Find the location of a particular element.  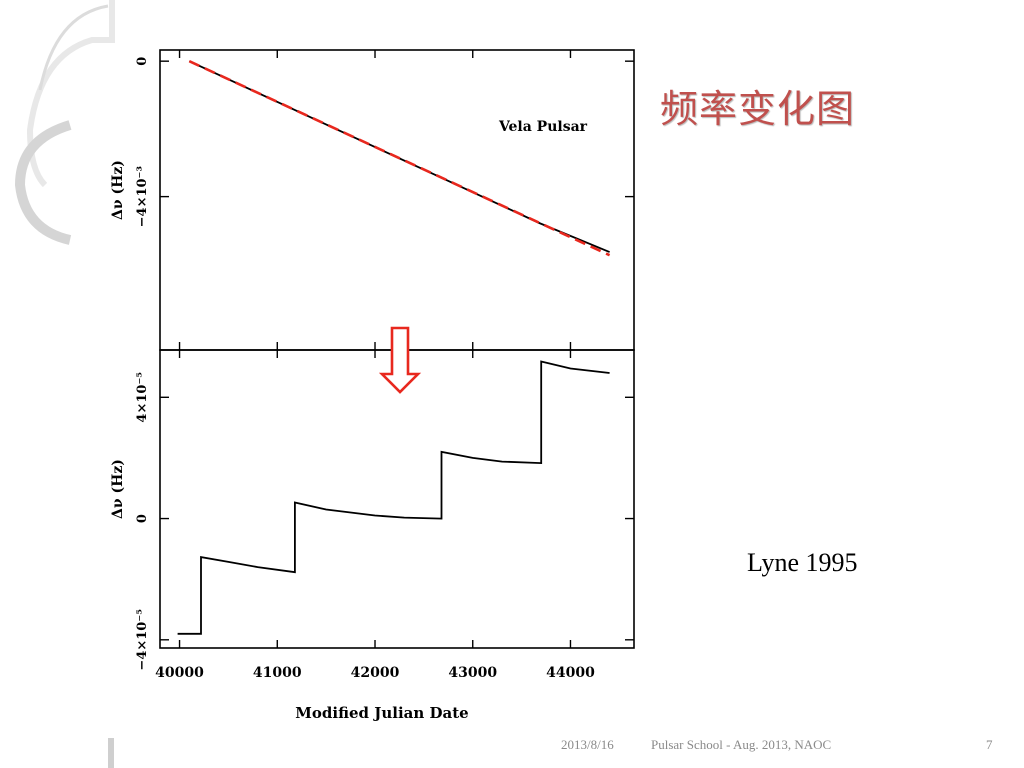

footer-event: Pulsar School - Aug. 2013, NAOC is located at coordinates (741, 744).